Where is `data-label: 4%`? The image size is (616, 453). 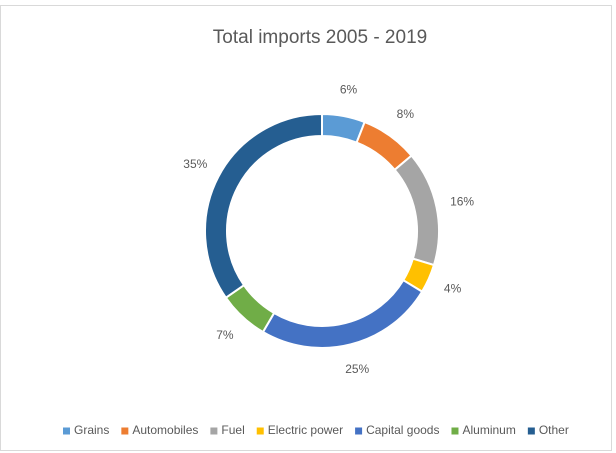 data-label: 4% is located at coordinates (453, 288).